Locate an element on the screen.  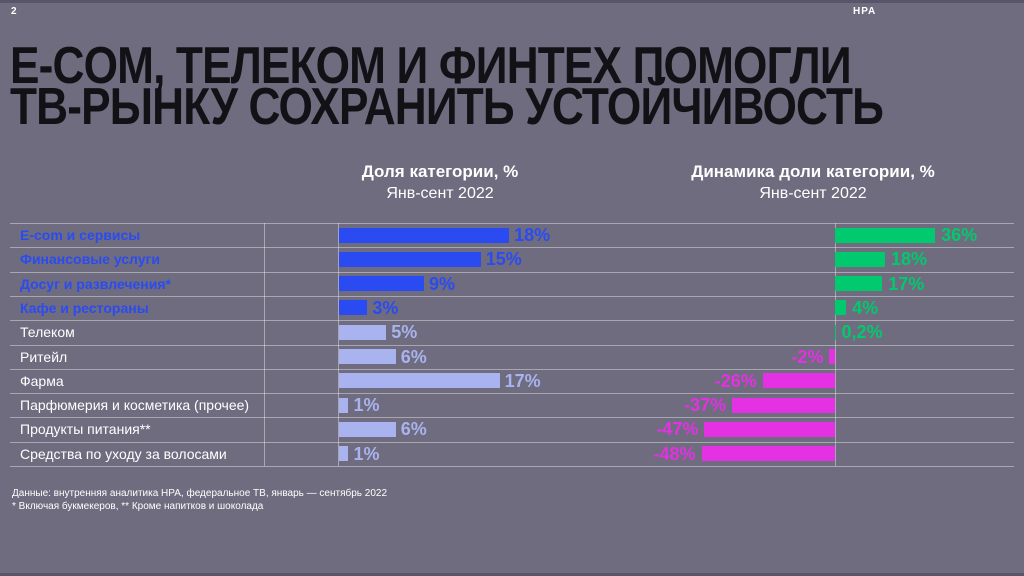
dynamics-value: -37% is located at coordinates (705, 405).